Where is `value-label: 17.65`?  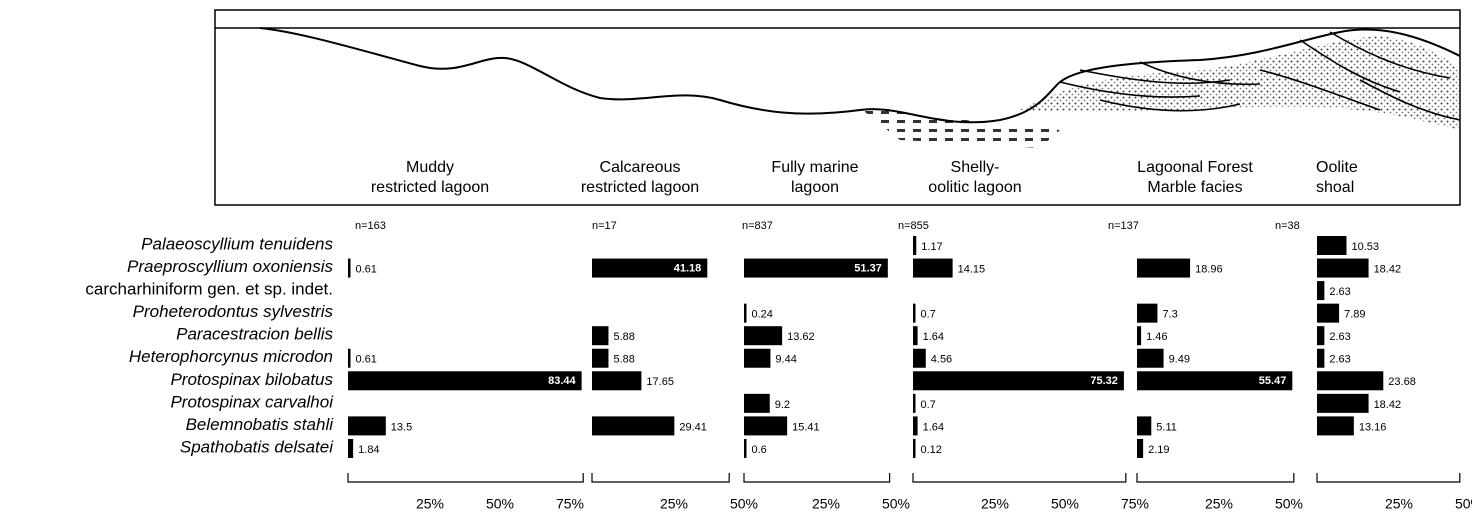
value-label: 17.65 is located at coordinates (660, 382).